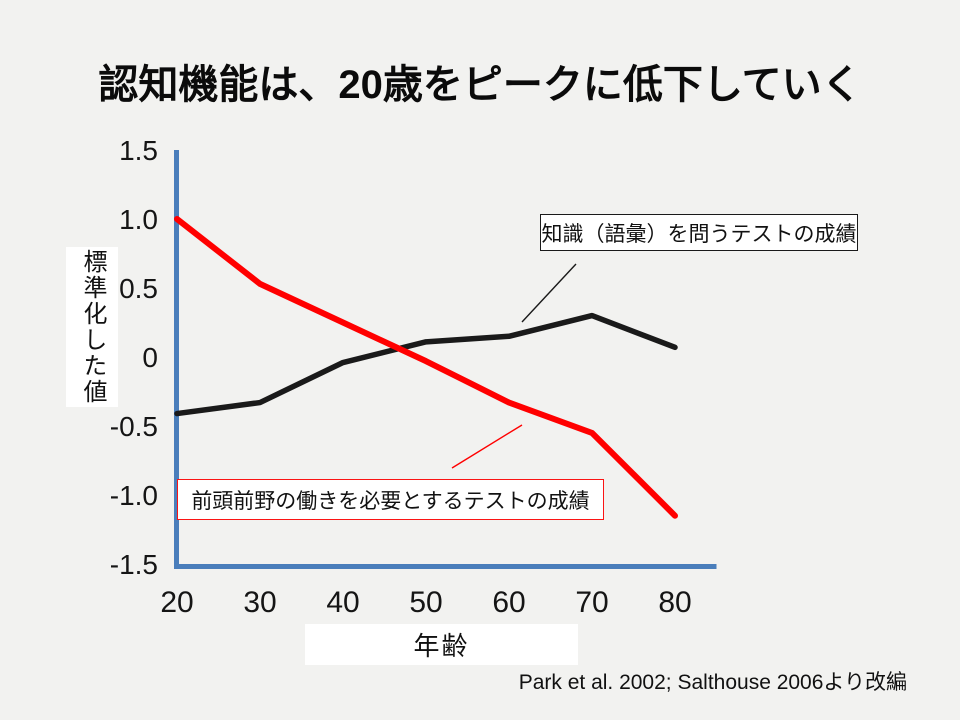  I want to click on x-tick-label: 50, so click(425, 602).